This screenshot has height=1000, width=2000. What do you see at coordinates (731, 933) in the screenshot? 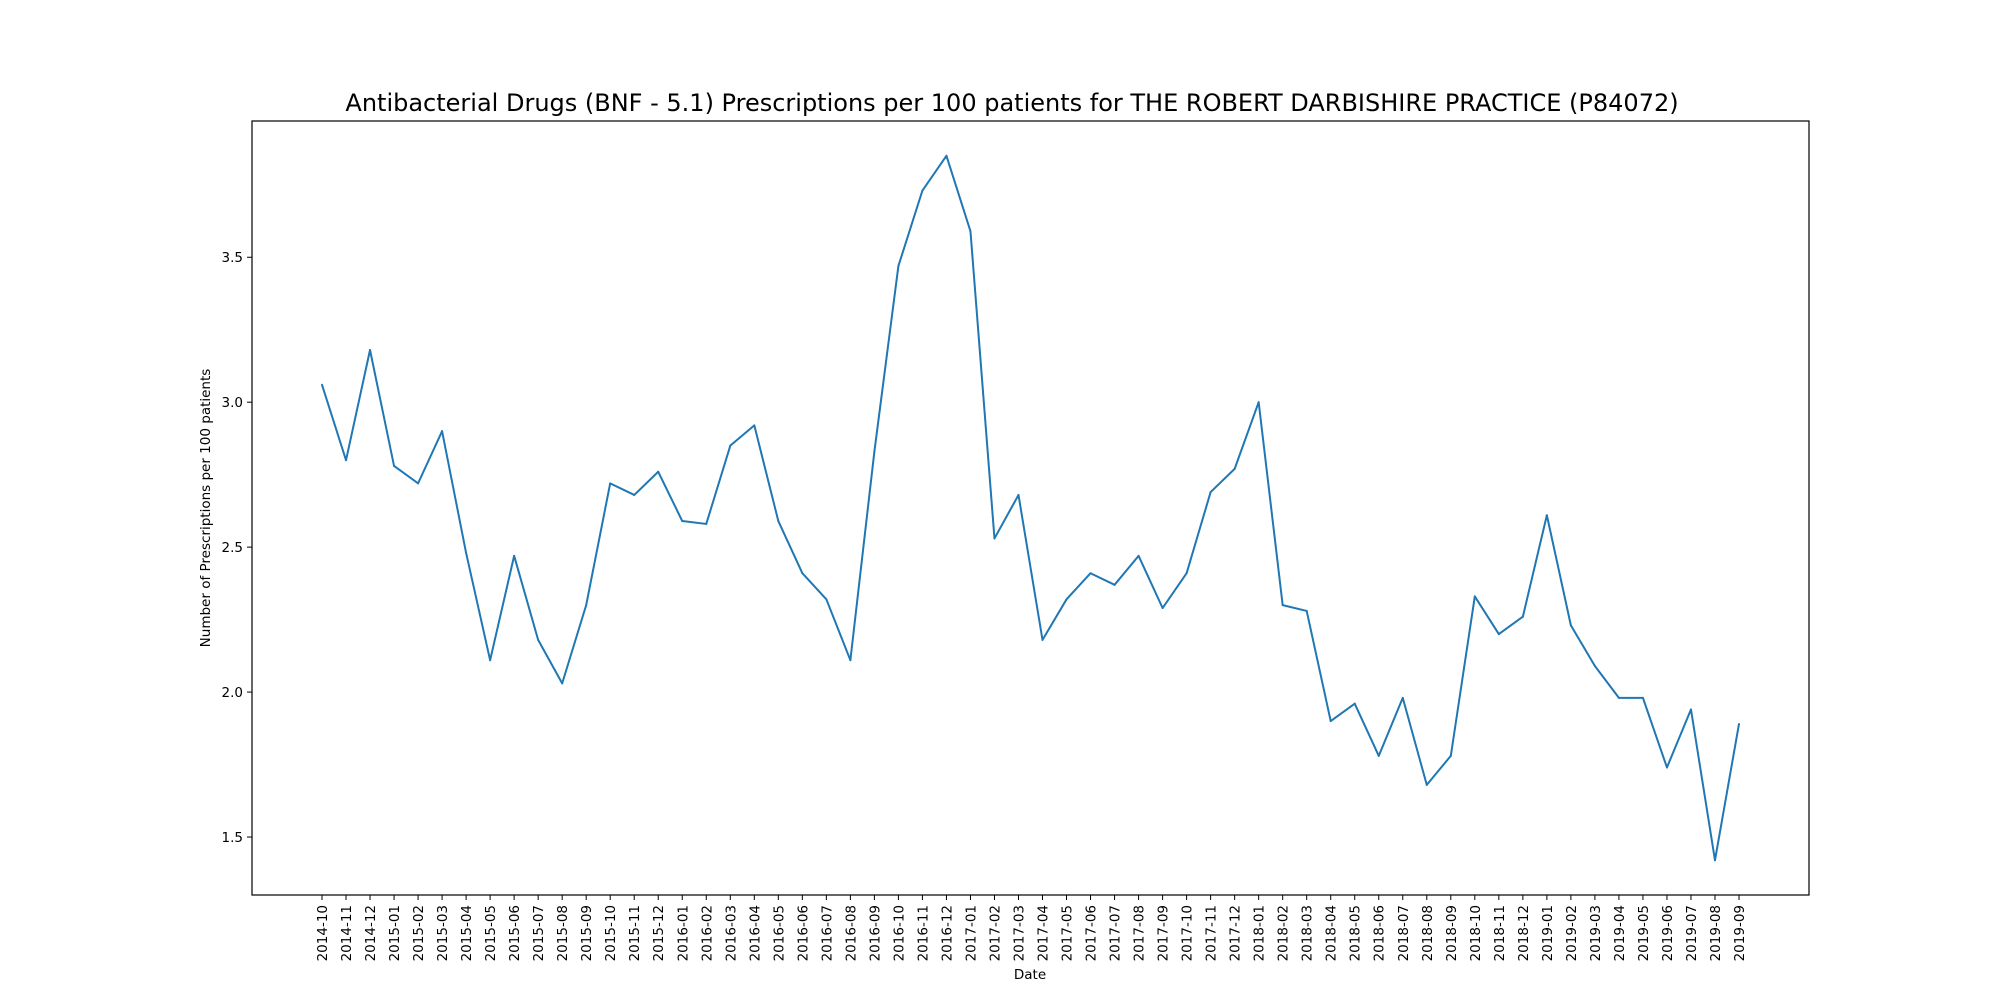
I see `x-tick-label: 2016-03` at bounding box center [731, 933].